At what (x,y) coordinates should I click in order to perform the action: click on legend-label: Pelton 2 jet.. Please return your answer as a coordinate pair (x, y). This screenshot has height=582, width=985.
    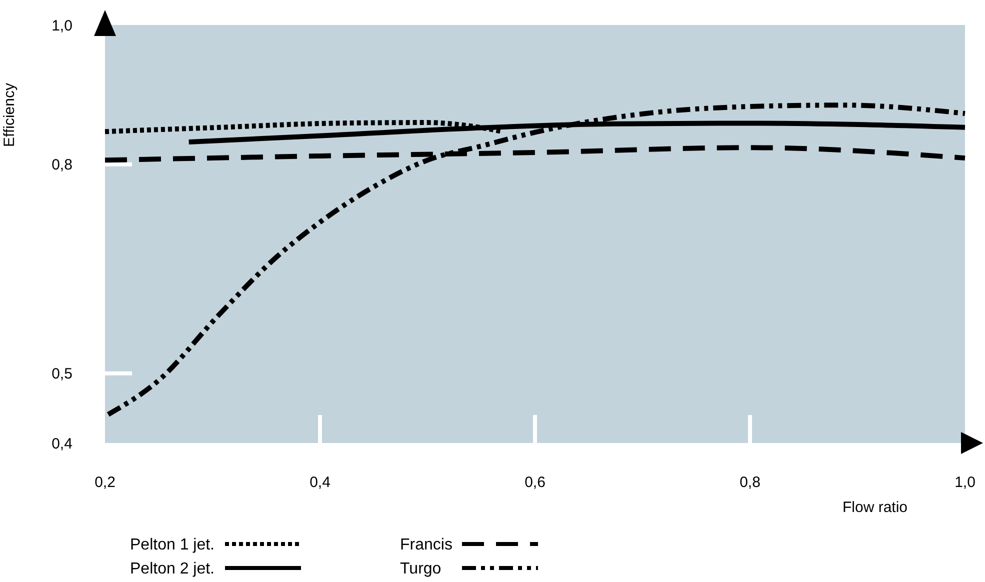
    Looking at the image, I should click on (172, 569).